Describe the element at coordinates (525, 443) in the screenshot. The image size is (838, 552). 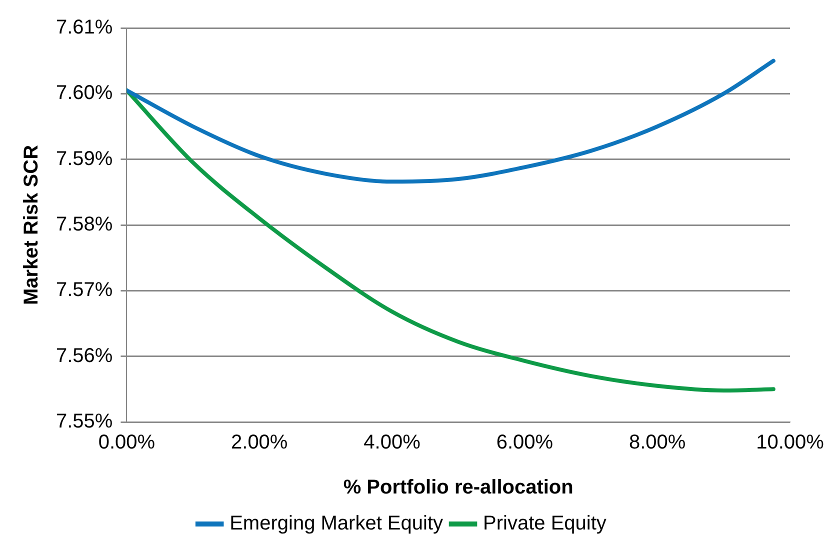
I see `x-tick-label: 6.00%` at that location.